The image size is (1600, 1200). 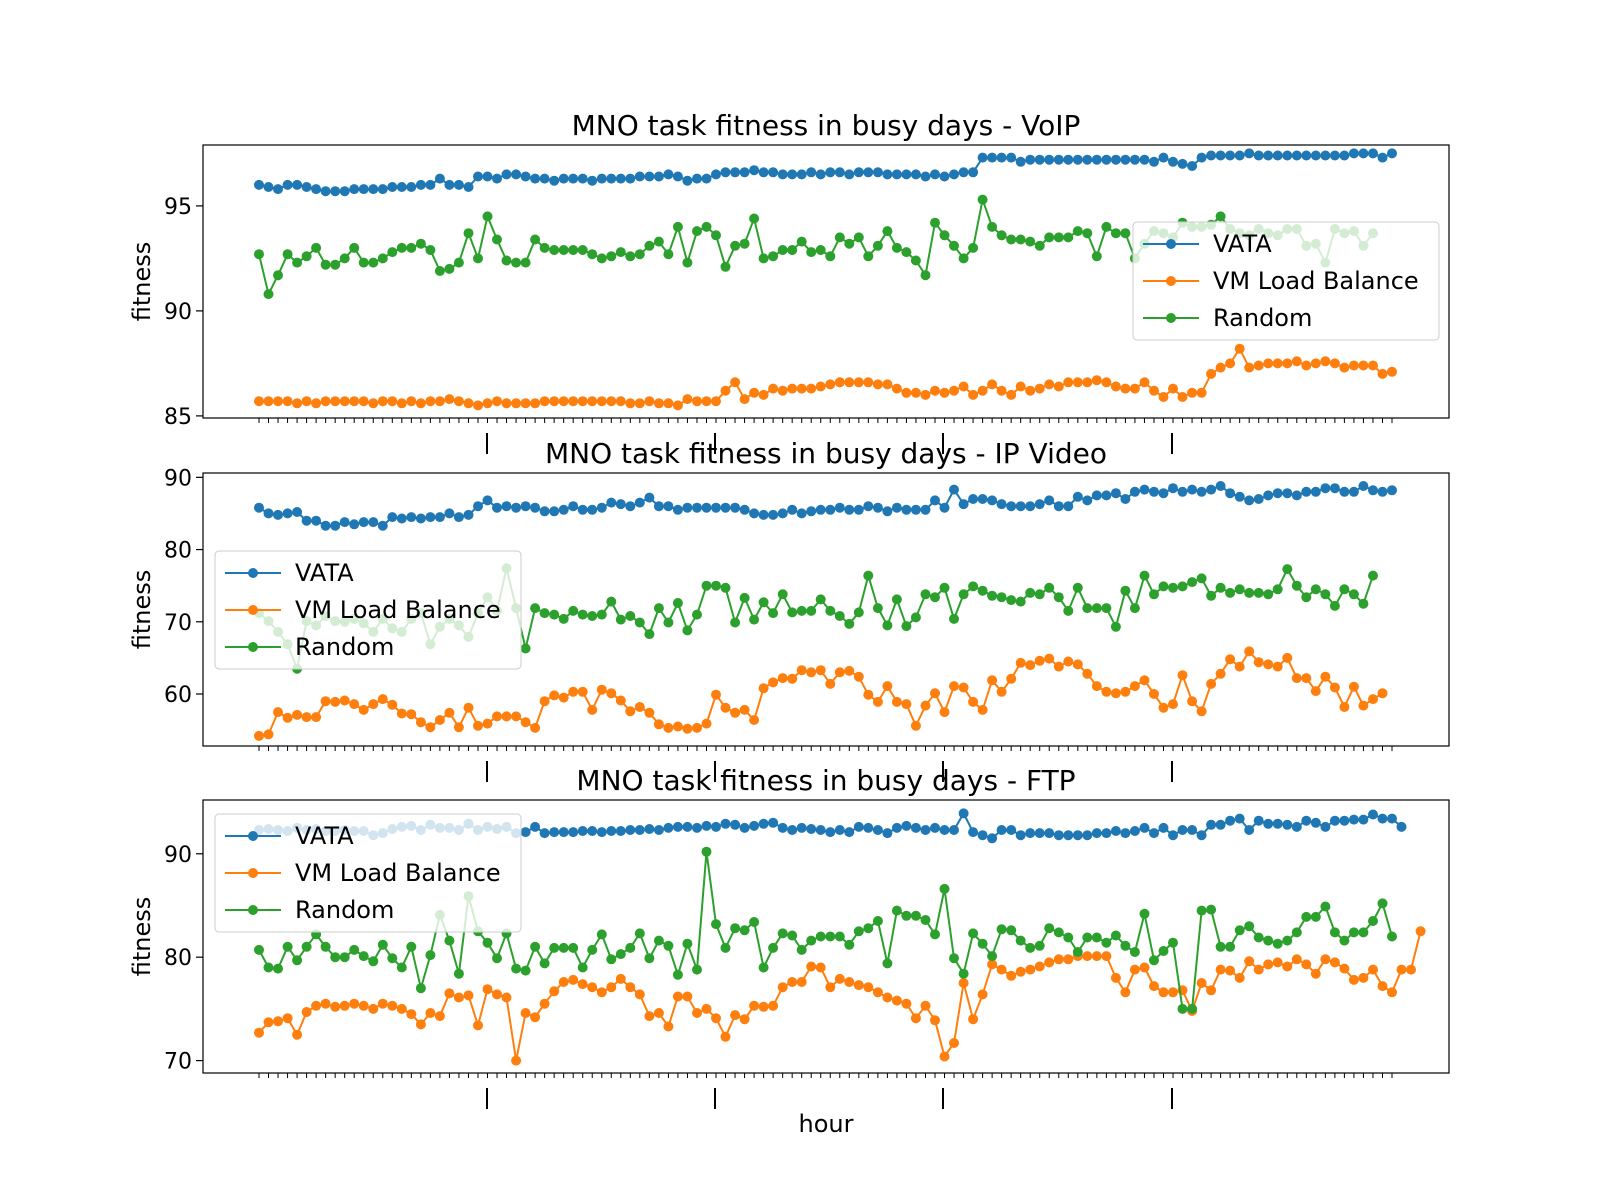 What do you see at coordinates (363, 610) in the screenshot?
I see `legend-item: VM Load Balance` at bounding box center [363, 610].